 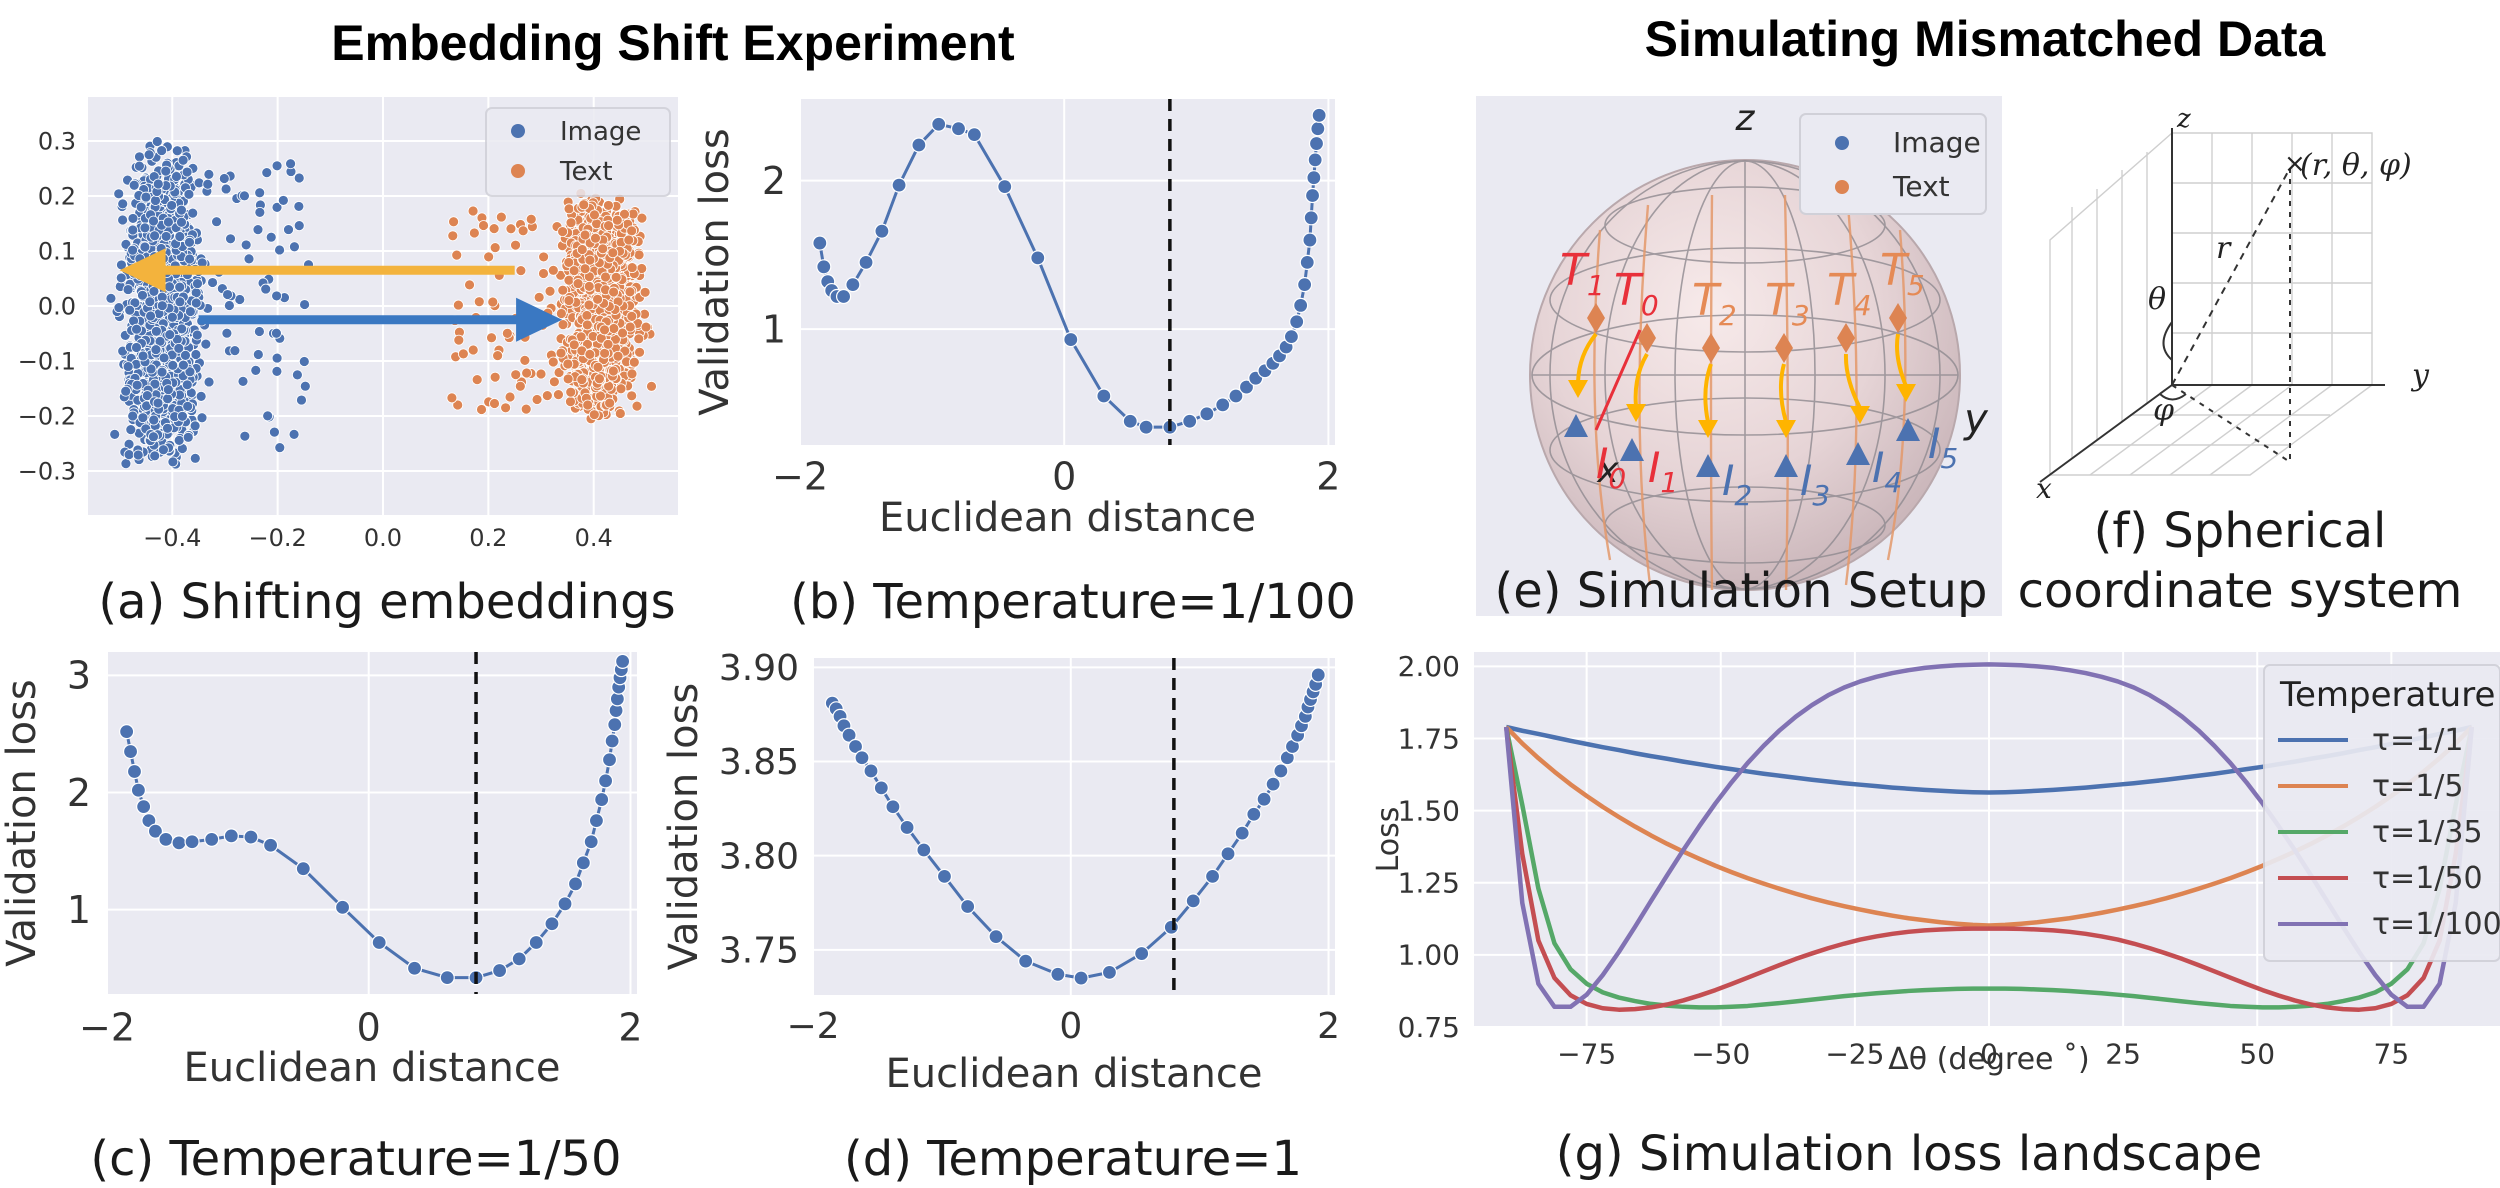 What do you see at coordinates (355, 1159) in the screenshot?
I see `panel-c-caption: (c) Temperature=1/50` at bounding box center [355, 1159].